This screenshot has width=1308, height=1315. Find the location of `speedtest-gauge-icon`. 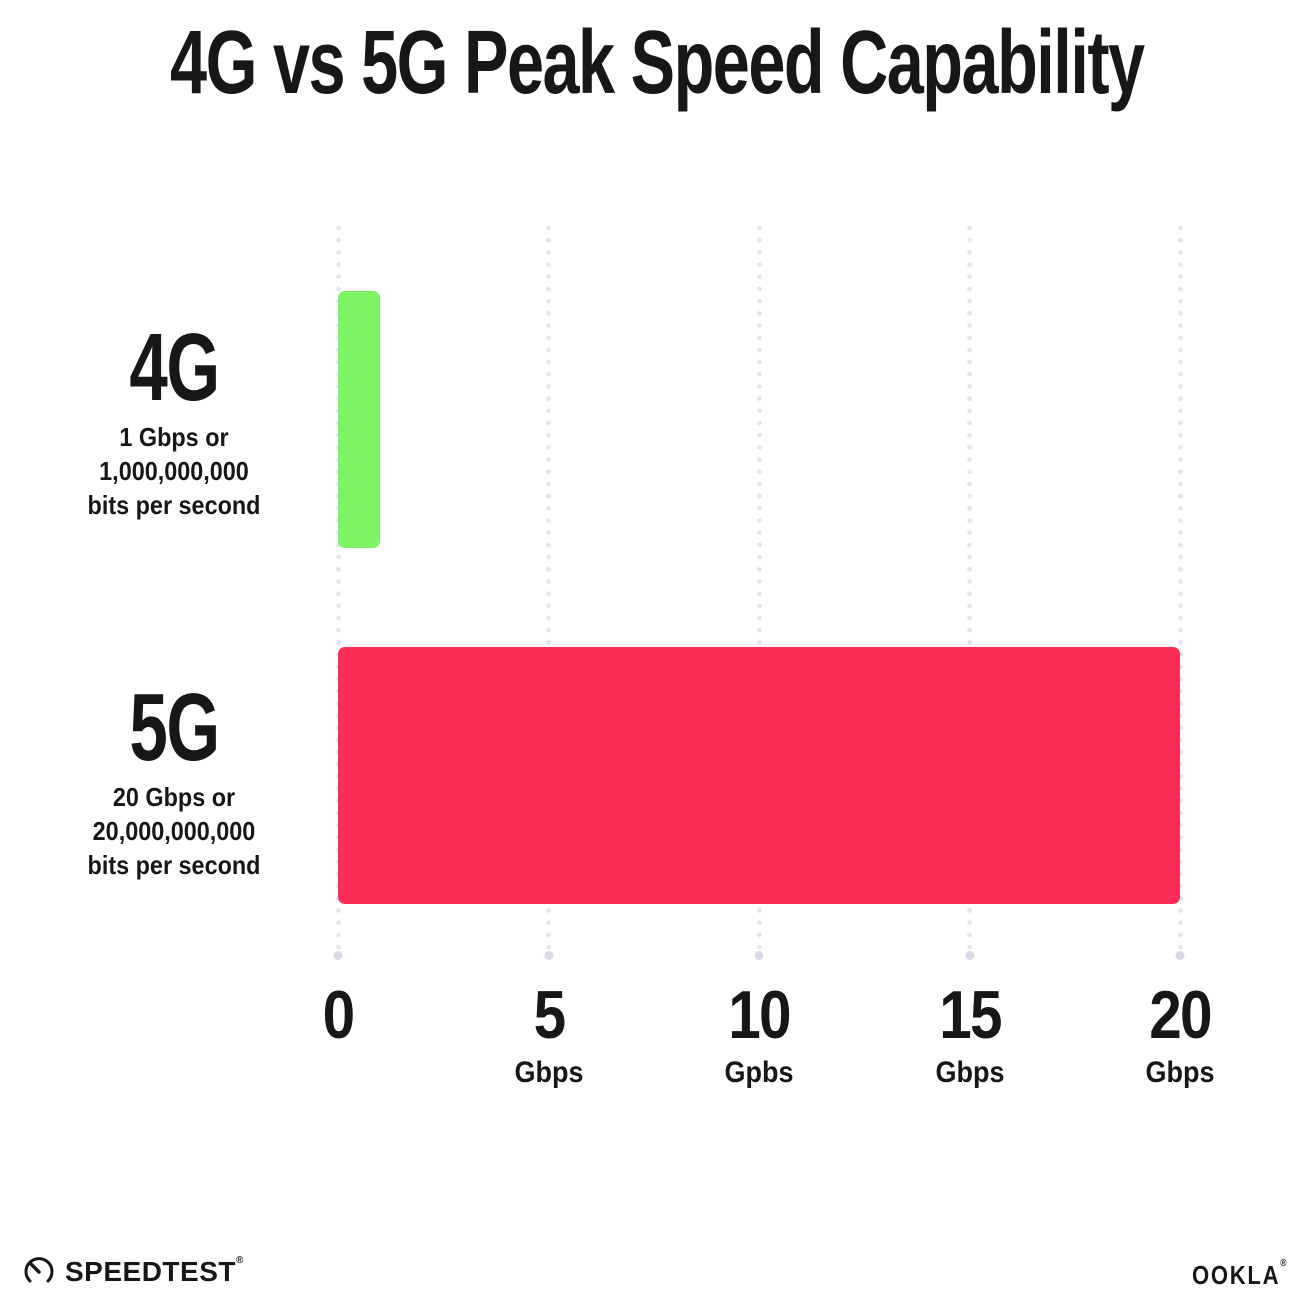

speedtest-gauge-icon is located at coordinates (39, 1271).